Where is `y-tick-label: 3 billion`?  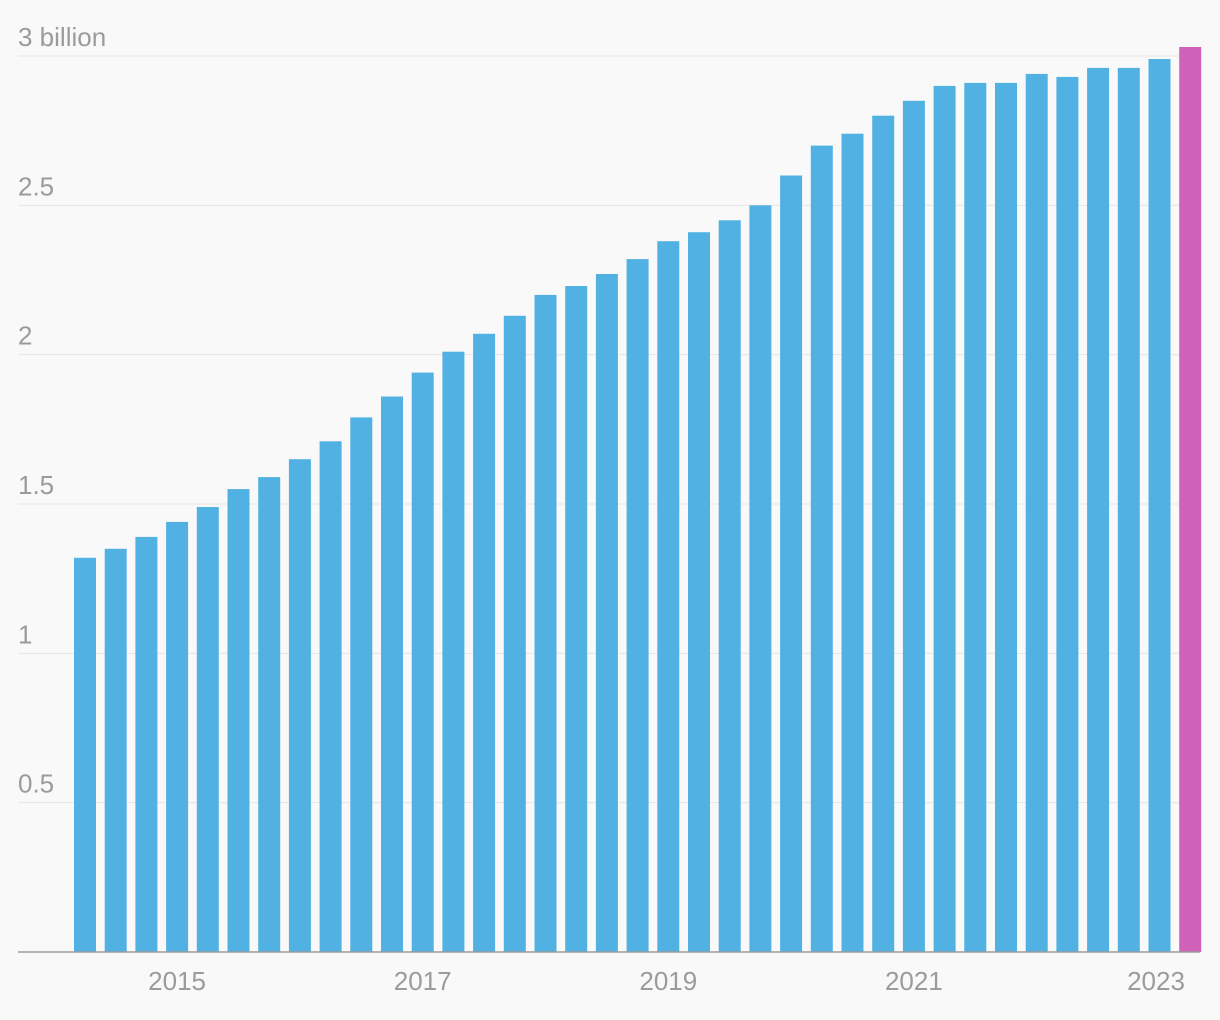
y-tick-label: 3 billion is located at coordinates (62, 37).